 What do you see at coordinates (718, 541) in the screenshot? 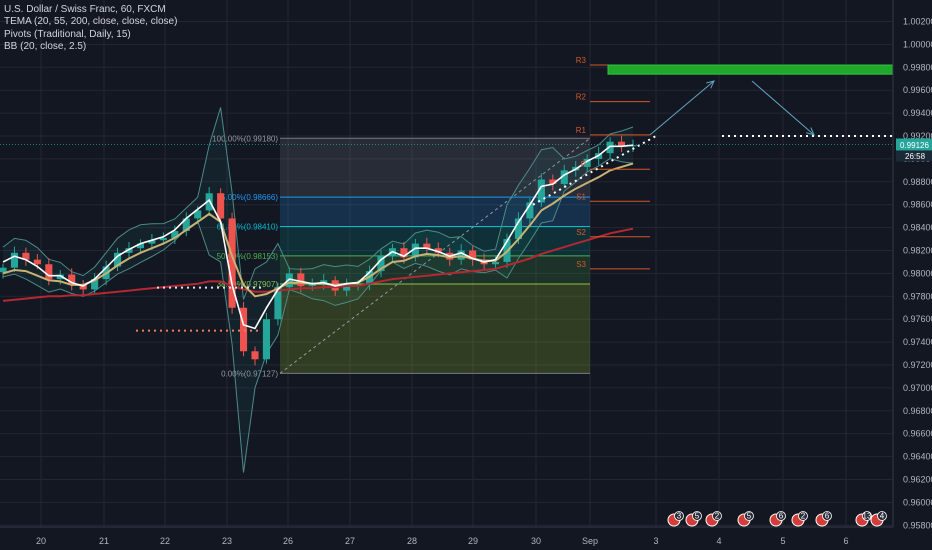
I see `time-tick-label: 4` at bounding box center [718, 541].